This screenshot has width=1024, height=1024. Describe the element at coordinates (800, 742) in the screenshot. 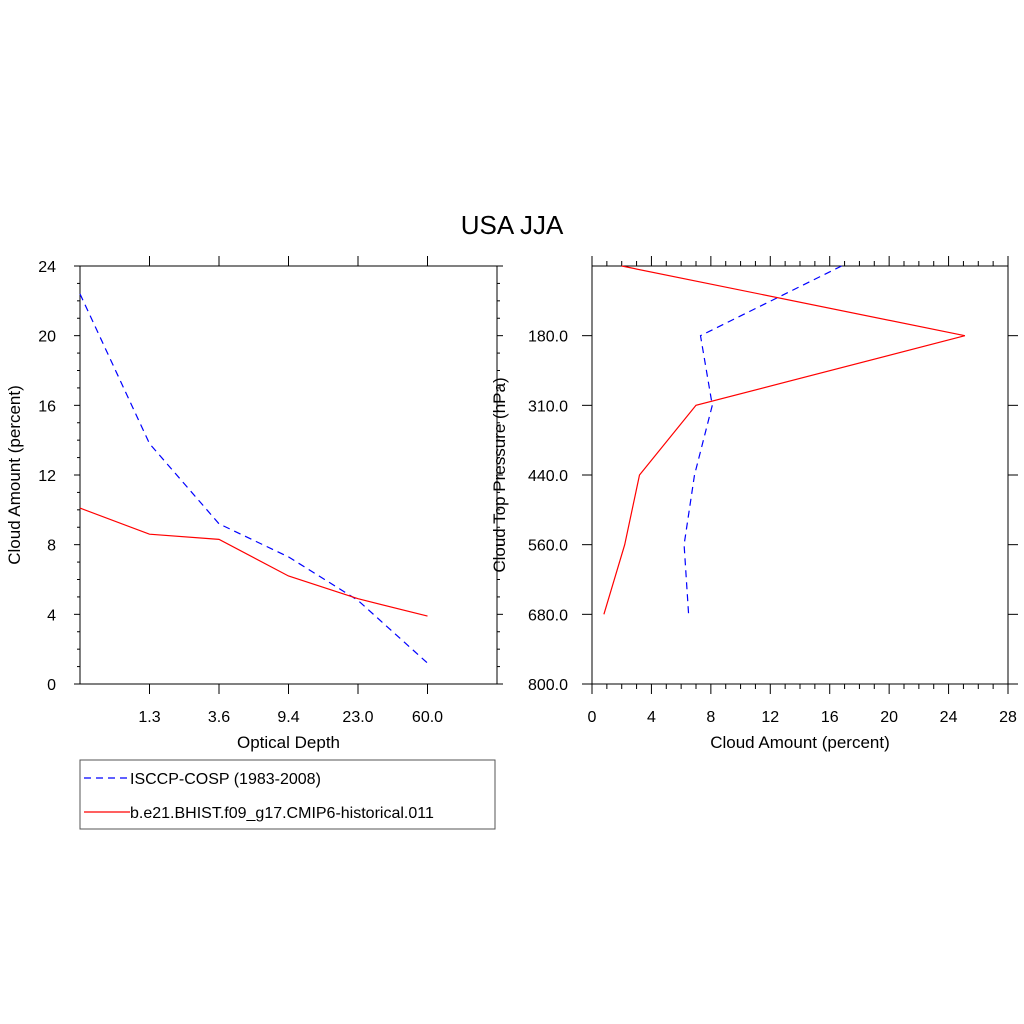

I see `x-axis-label: Cloud Amount (percent)` at that location.